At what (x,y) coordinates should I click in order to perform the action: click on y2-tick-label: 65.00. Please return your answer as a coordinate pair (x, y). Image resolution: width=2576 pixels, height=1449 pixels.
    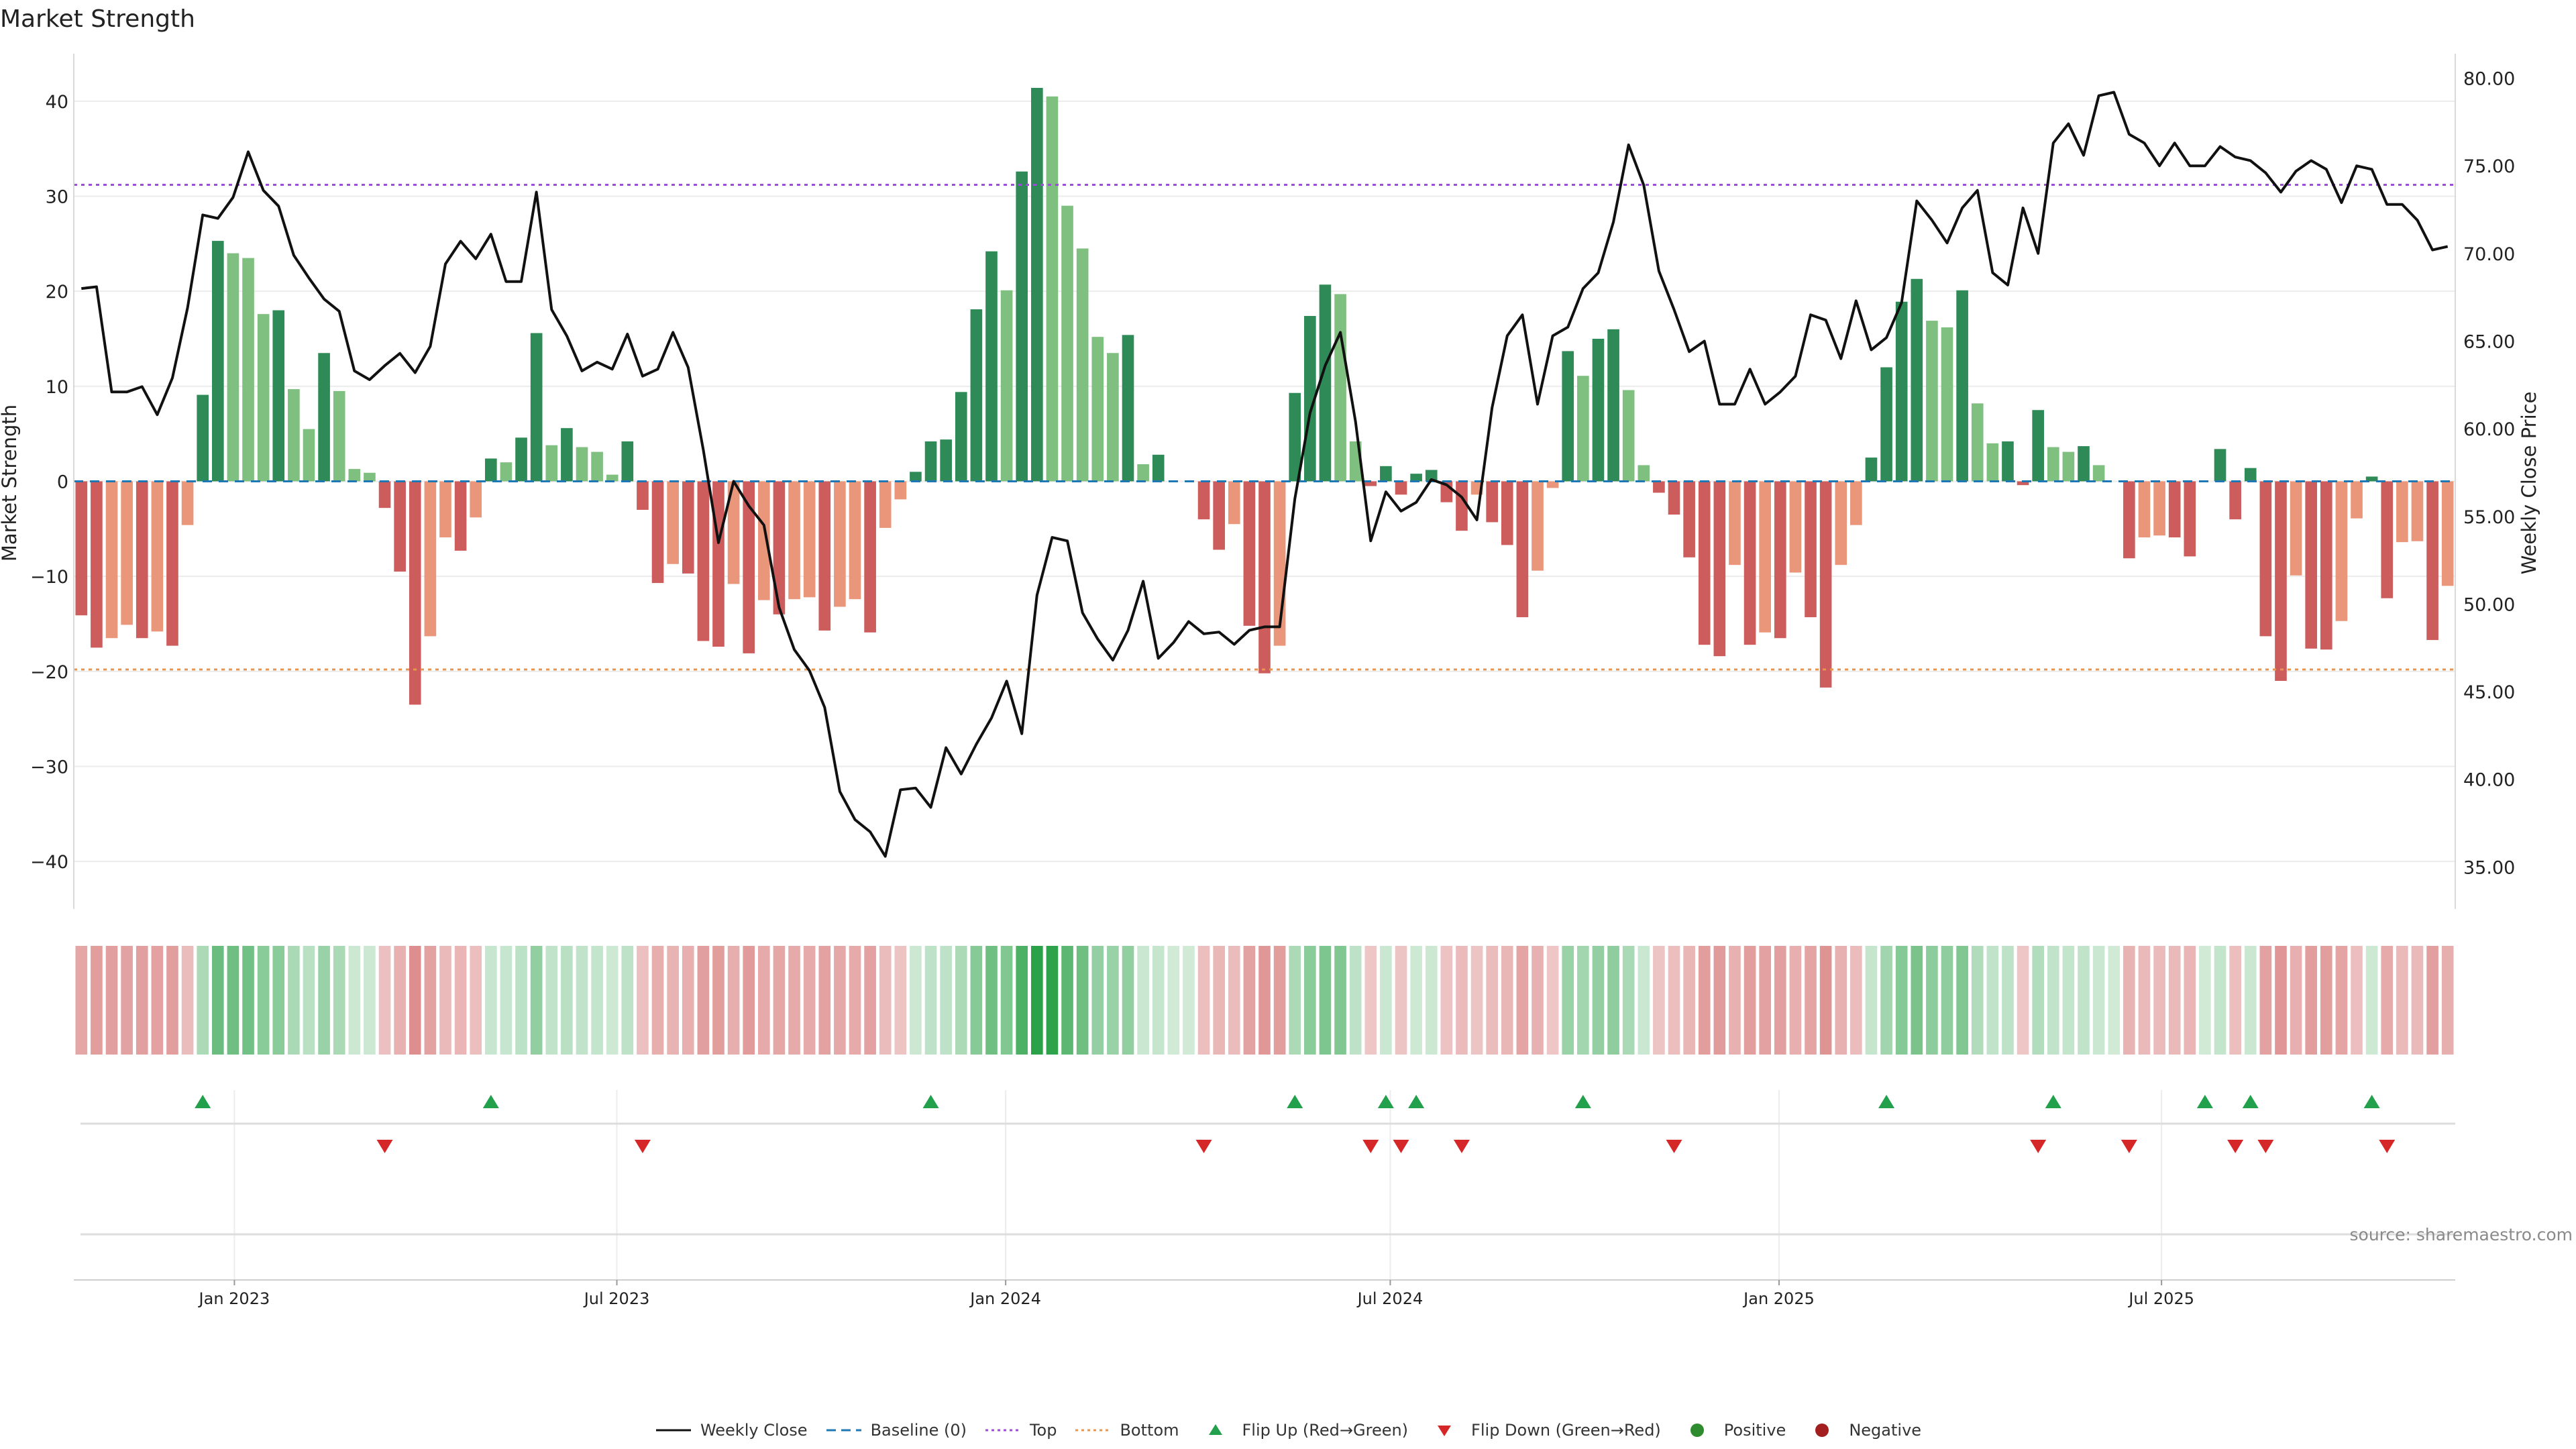
    Looking at the image, I should click on (2489, 341).